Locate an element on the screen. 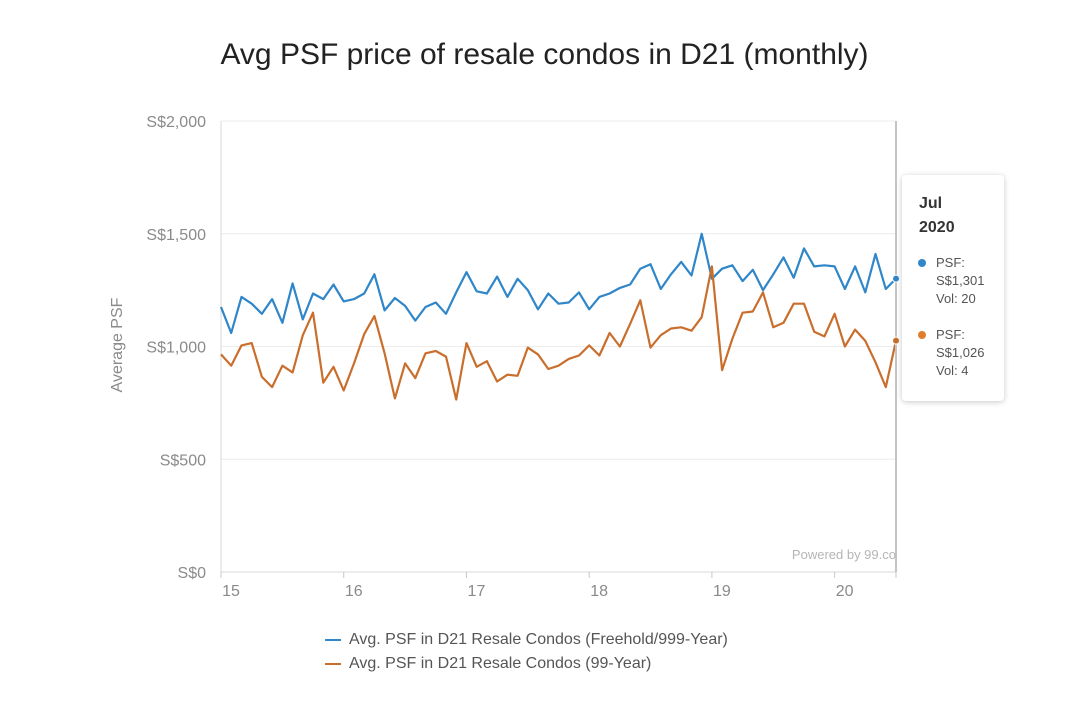  legend-item-99year: Avg. PSF in D21 Resale Condos (99-Year) is located at coordinates (526, 664).